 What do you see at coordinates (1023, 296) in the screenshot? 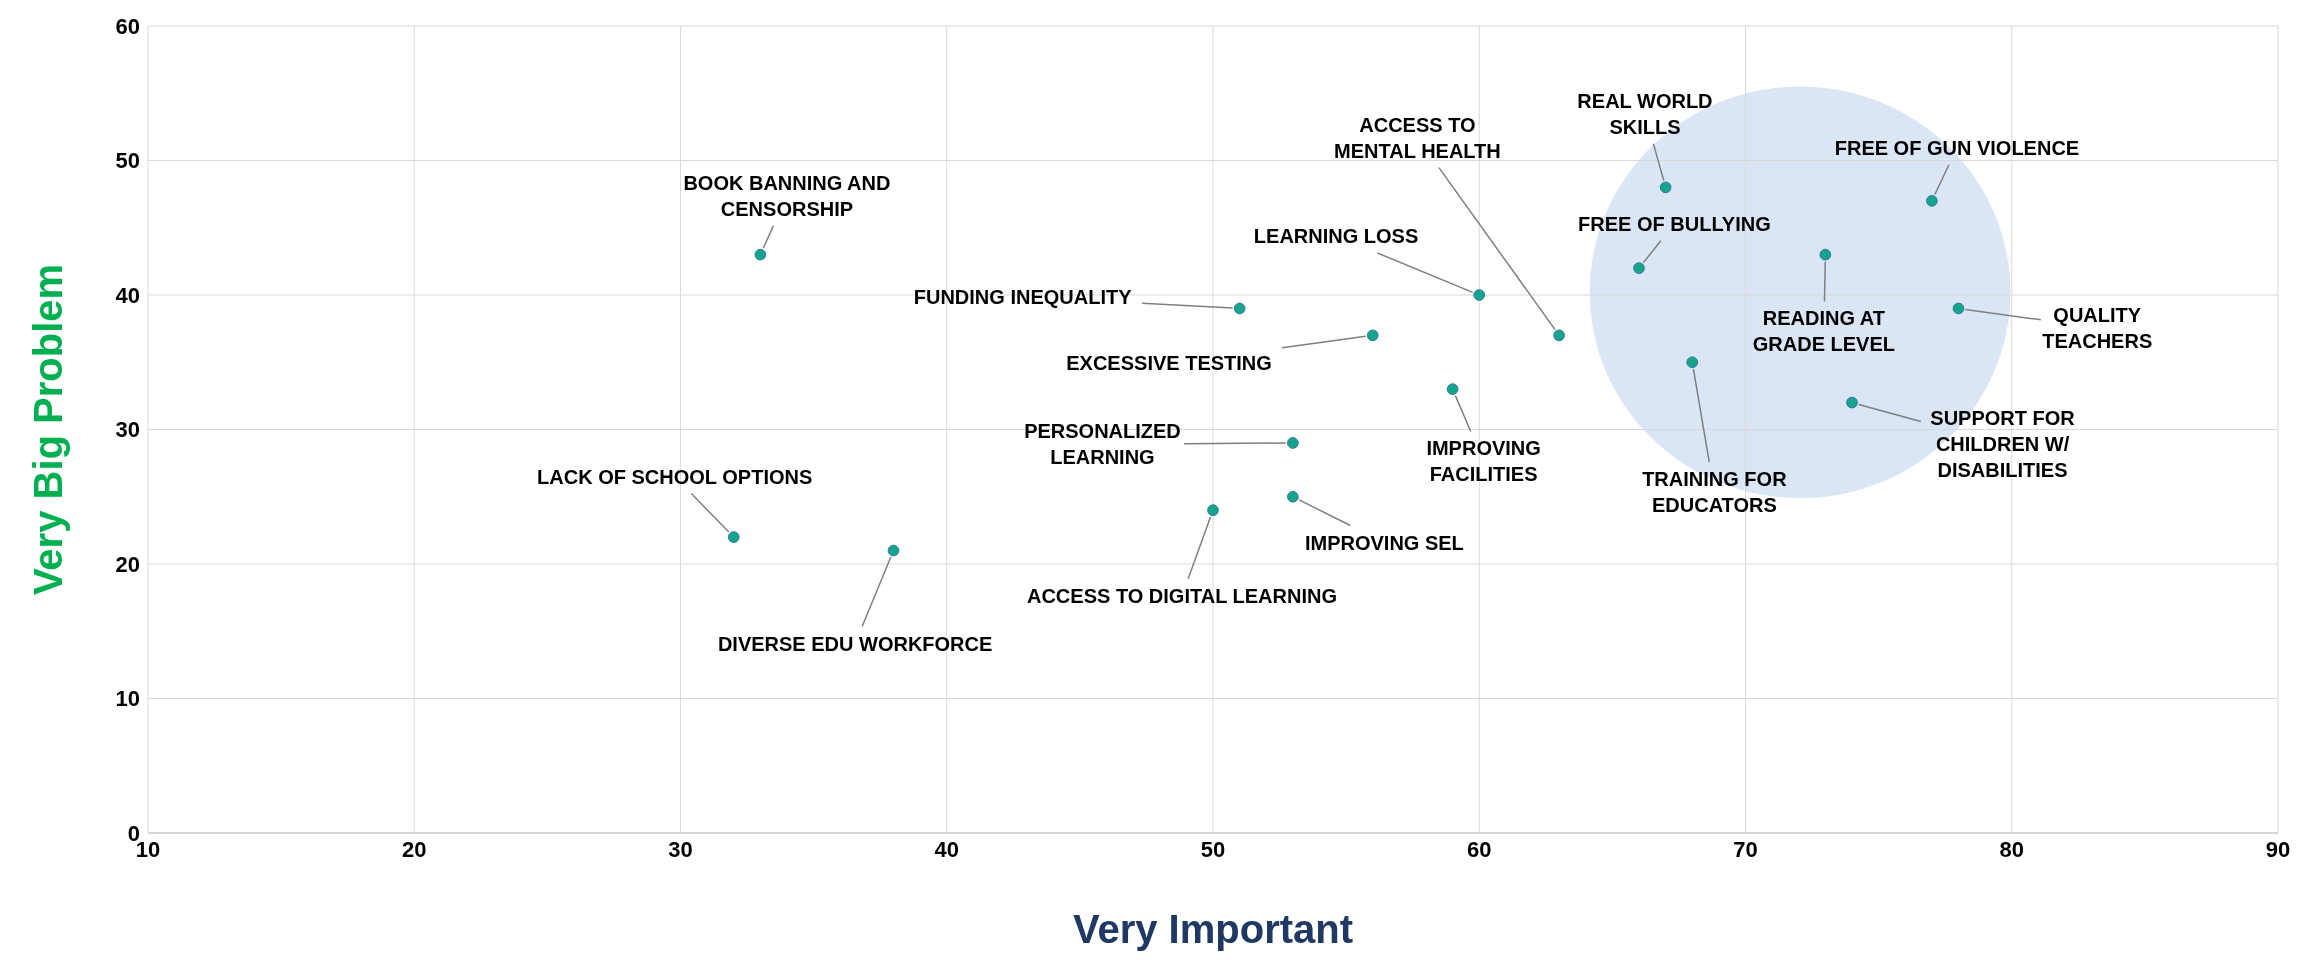
I see `annotation: FUNDING INEQUALITY` at bounding box center [1023, 296].